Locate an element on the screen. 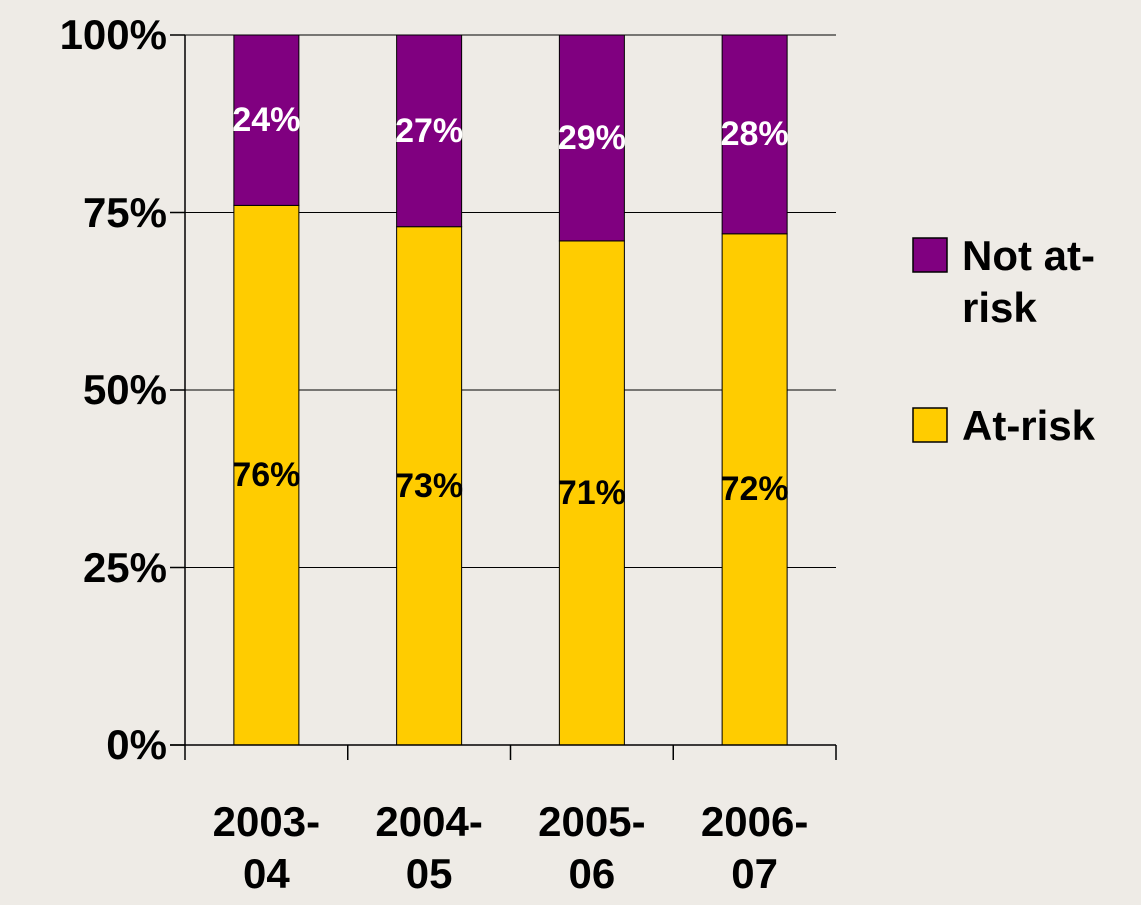 This screenshot has width=1141, height=905. y-tick-label: 100% is located at coordinates (113, 34).